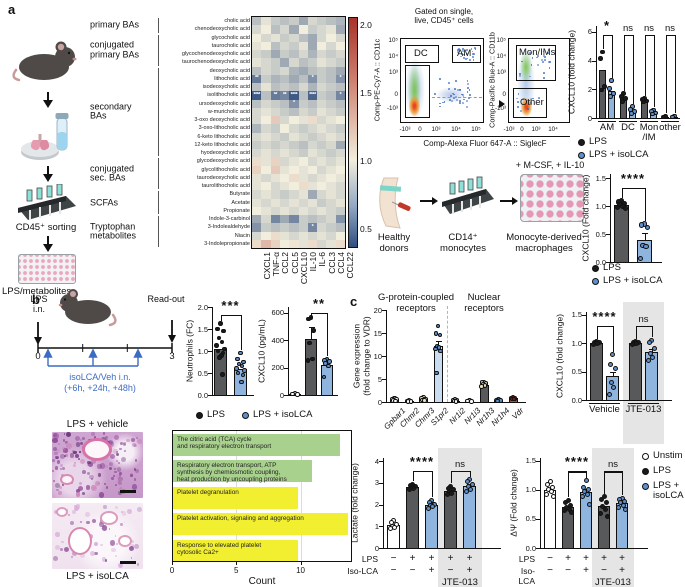 This screenshot has width=685, height=587. What do you see at coordinates (239, 194) in the screenshot?
I see `heatmap-row-label: Butyrate` at bounding box center [239, 194].